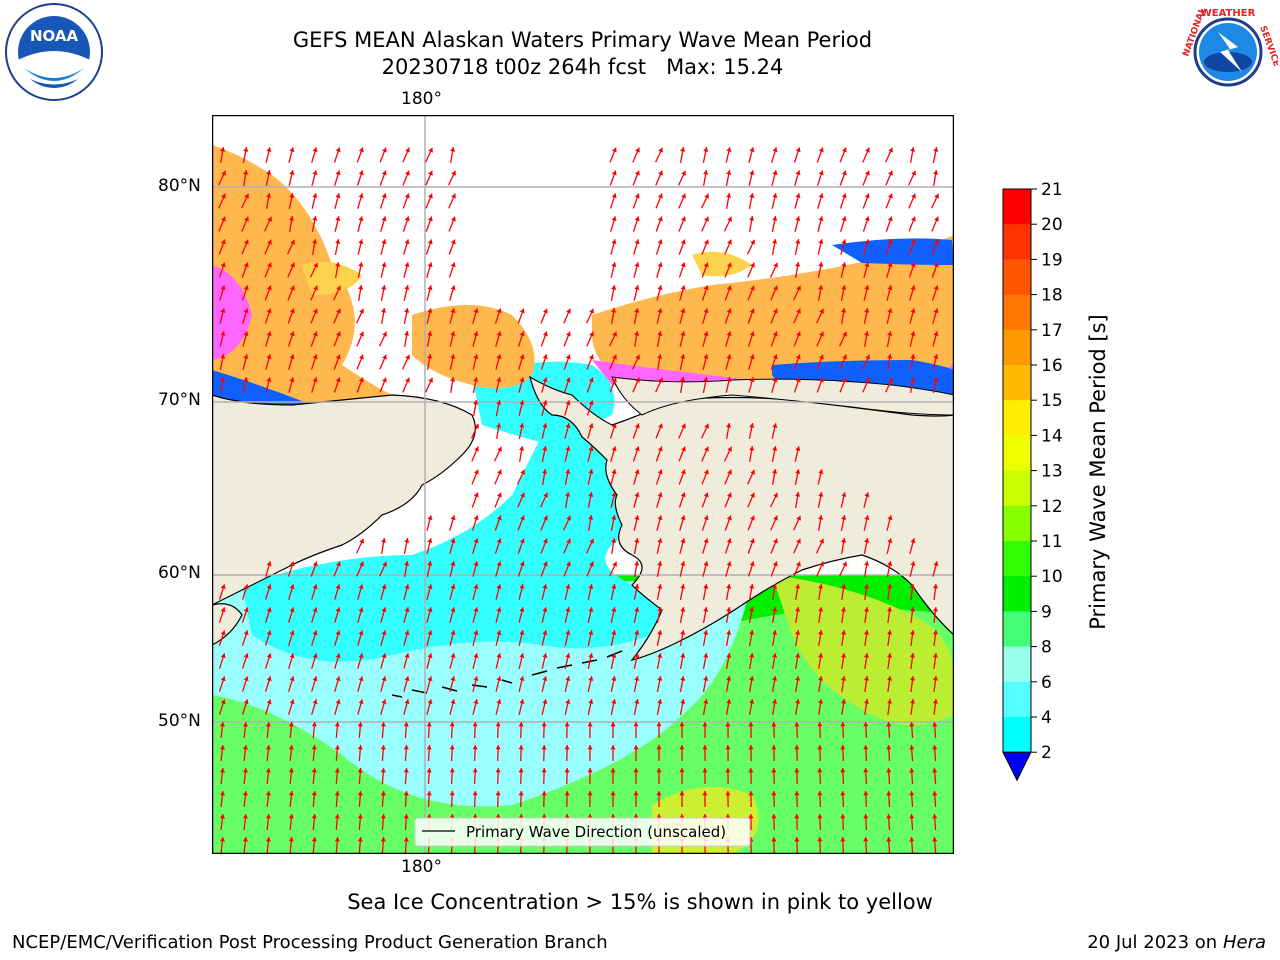  What do you see at coordinates (1176, 942) in the screenshot?
I see `footer-date: 20 Jul 2023 on Hera` at bounding box center [1176, 942].